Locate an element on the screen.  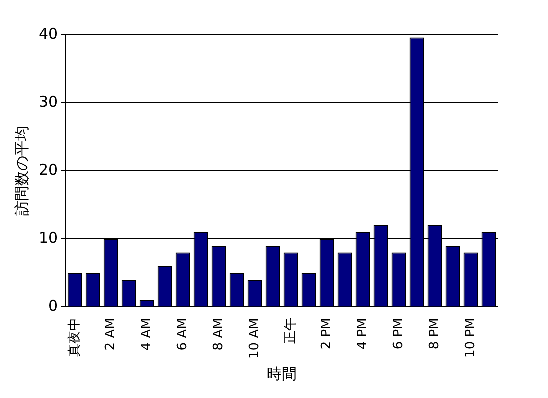
x-tick-label: 8 PM is located at coordinates (434, 334).